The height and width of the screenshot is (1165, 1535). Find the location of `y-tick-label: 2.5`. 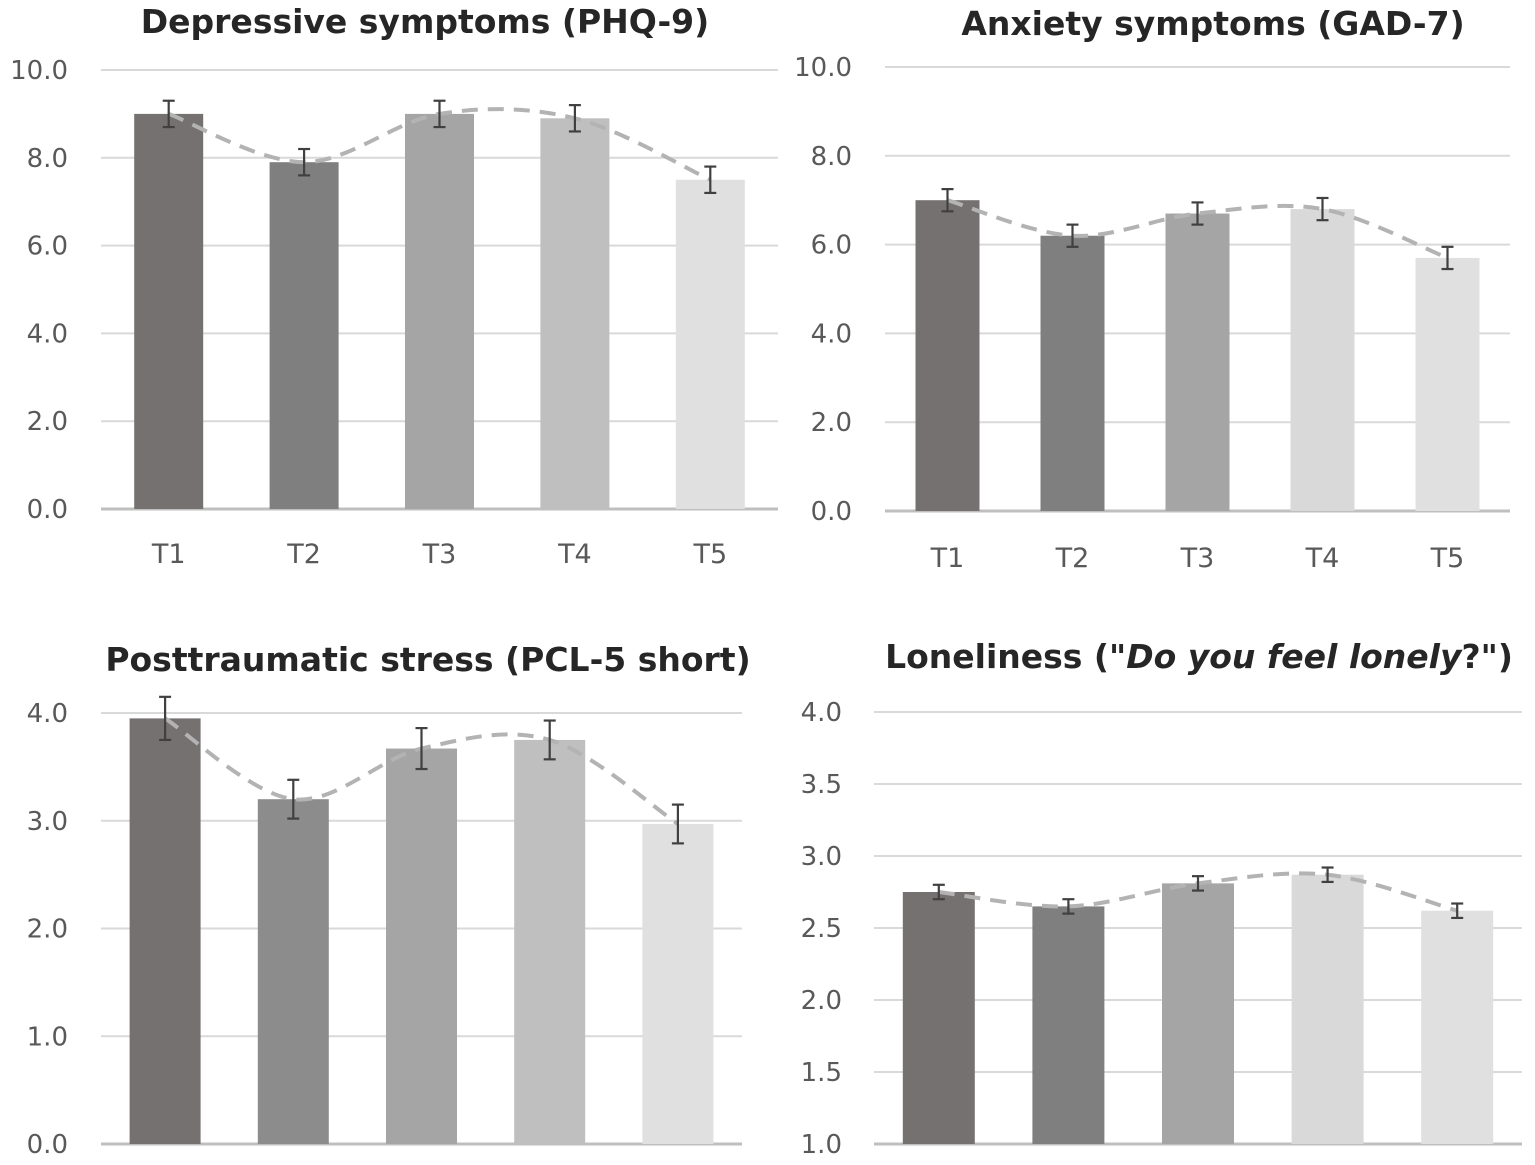

y-tick-label: 2.5 is located at coordinates (821, 929).